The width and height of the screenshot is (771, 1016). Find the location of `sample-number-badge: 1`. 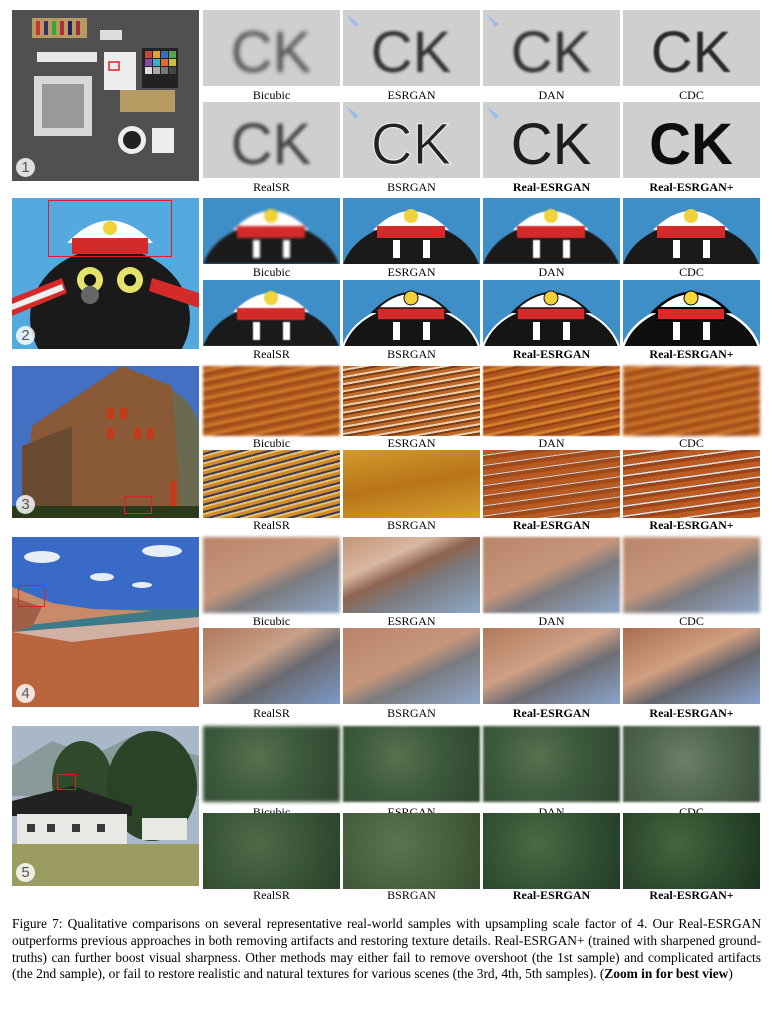

sample-number-badge: 1 is located at coordinates (25, 167).